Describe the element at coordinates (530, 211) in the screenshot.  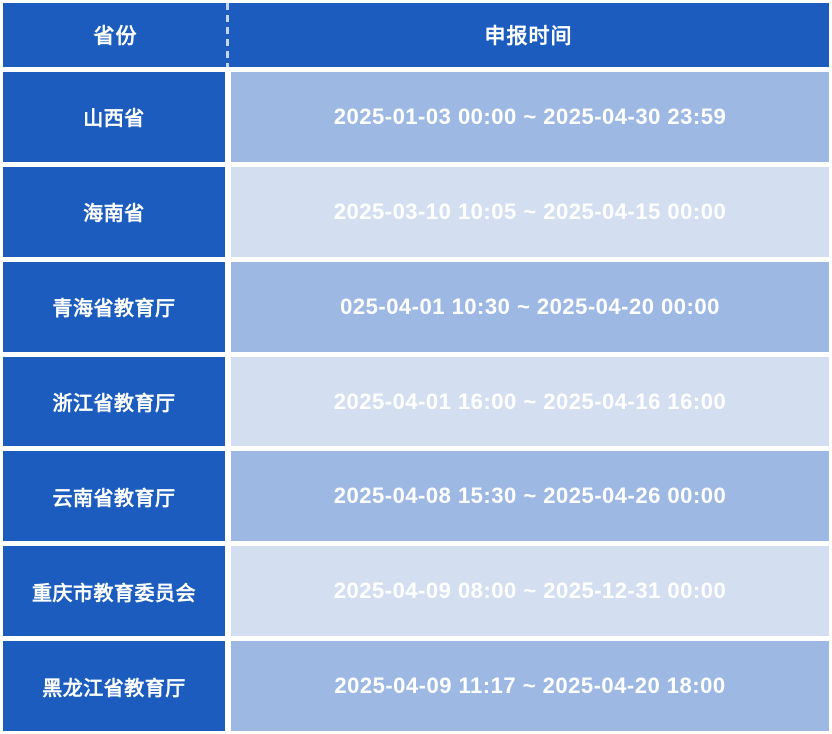
I see `time-cell: 2025-03-10 10:05 ~ 2025-04-15 00:00` at that location.